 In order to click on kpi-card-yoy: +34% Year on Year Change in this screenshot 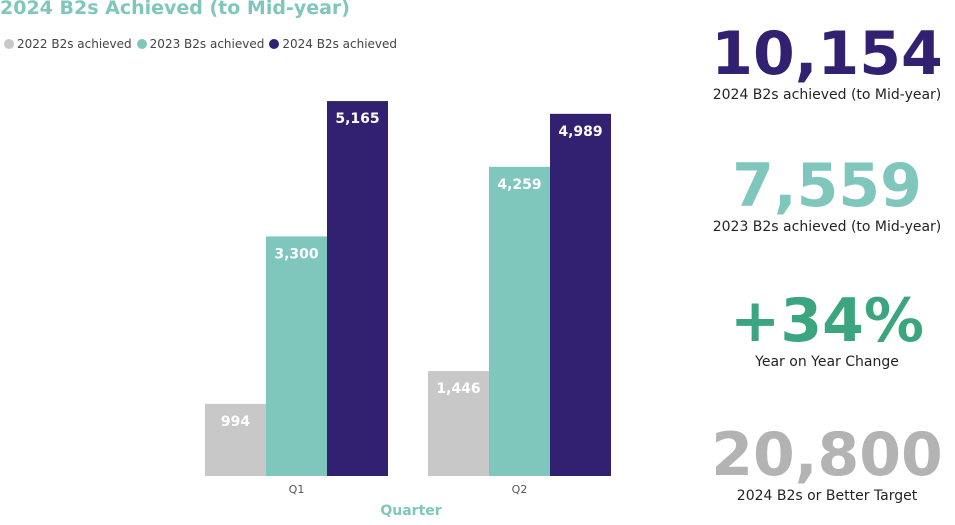, I will do `click(827, 330)`.